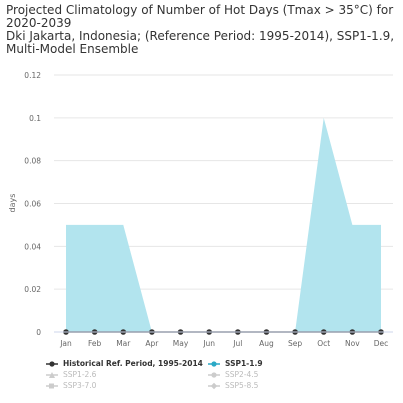  I want to click on y-tick-label: 0.1, so click(35, 118).